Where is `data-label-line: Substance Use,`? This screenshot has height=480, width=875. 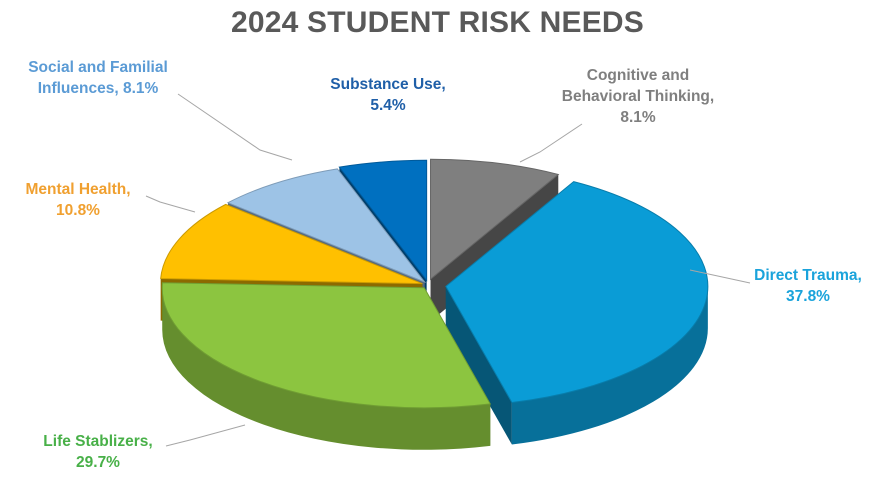 data-label-line: Substance Use, is located at coordinates (387, 84).